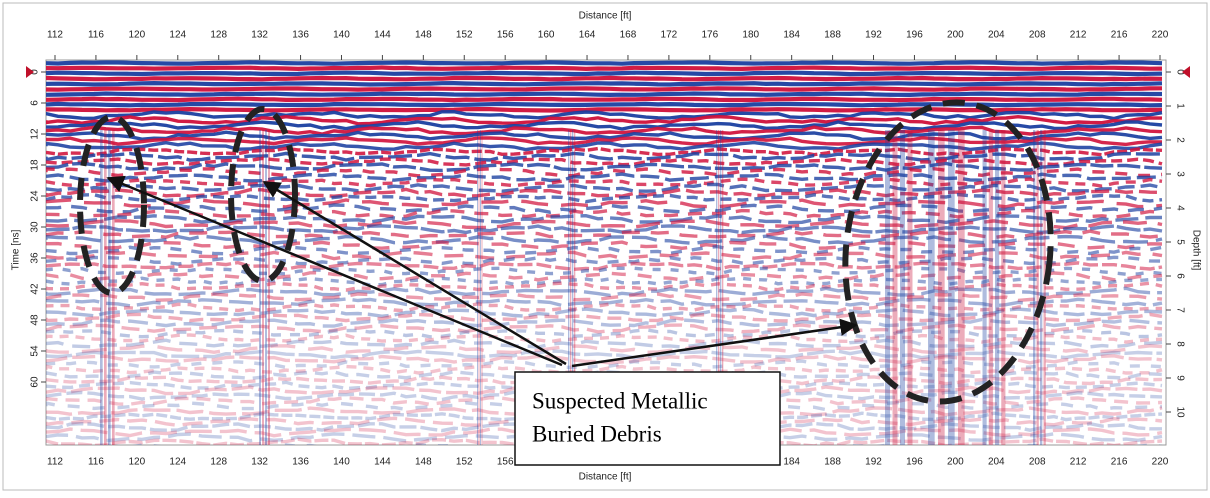  I want to click on right-axis-title: Depth [ft], so click(1195, 250).